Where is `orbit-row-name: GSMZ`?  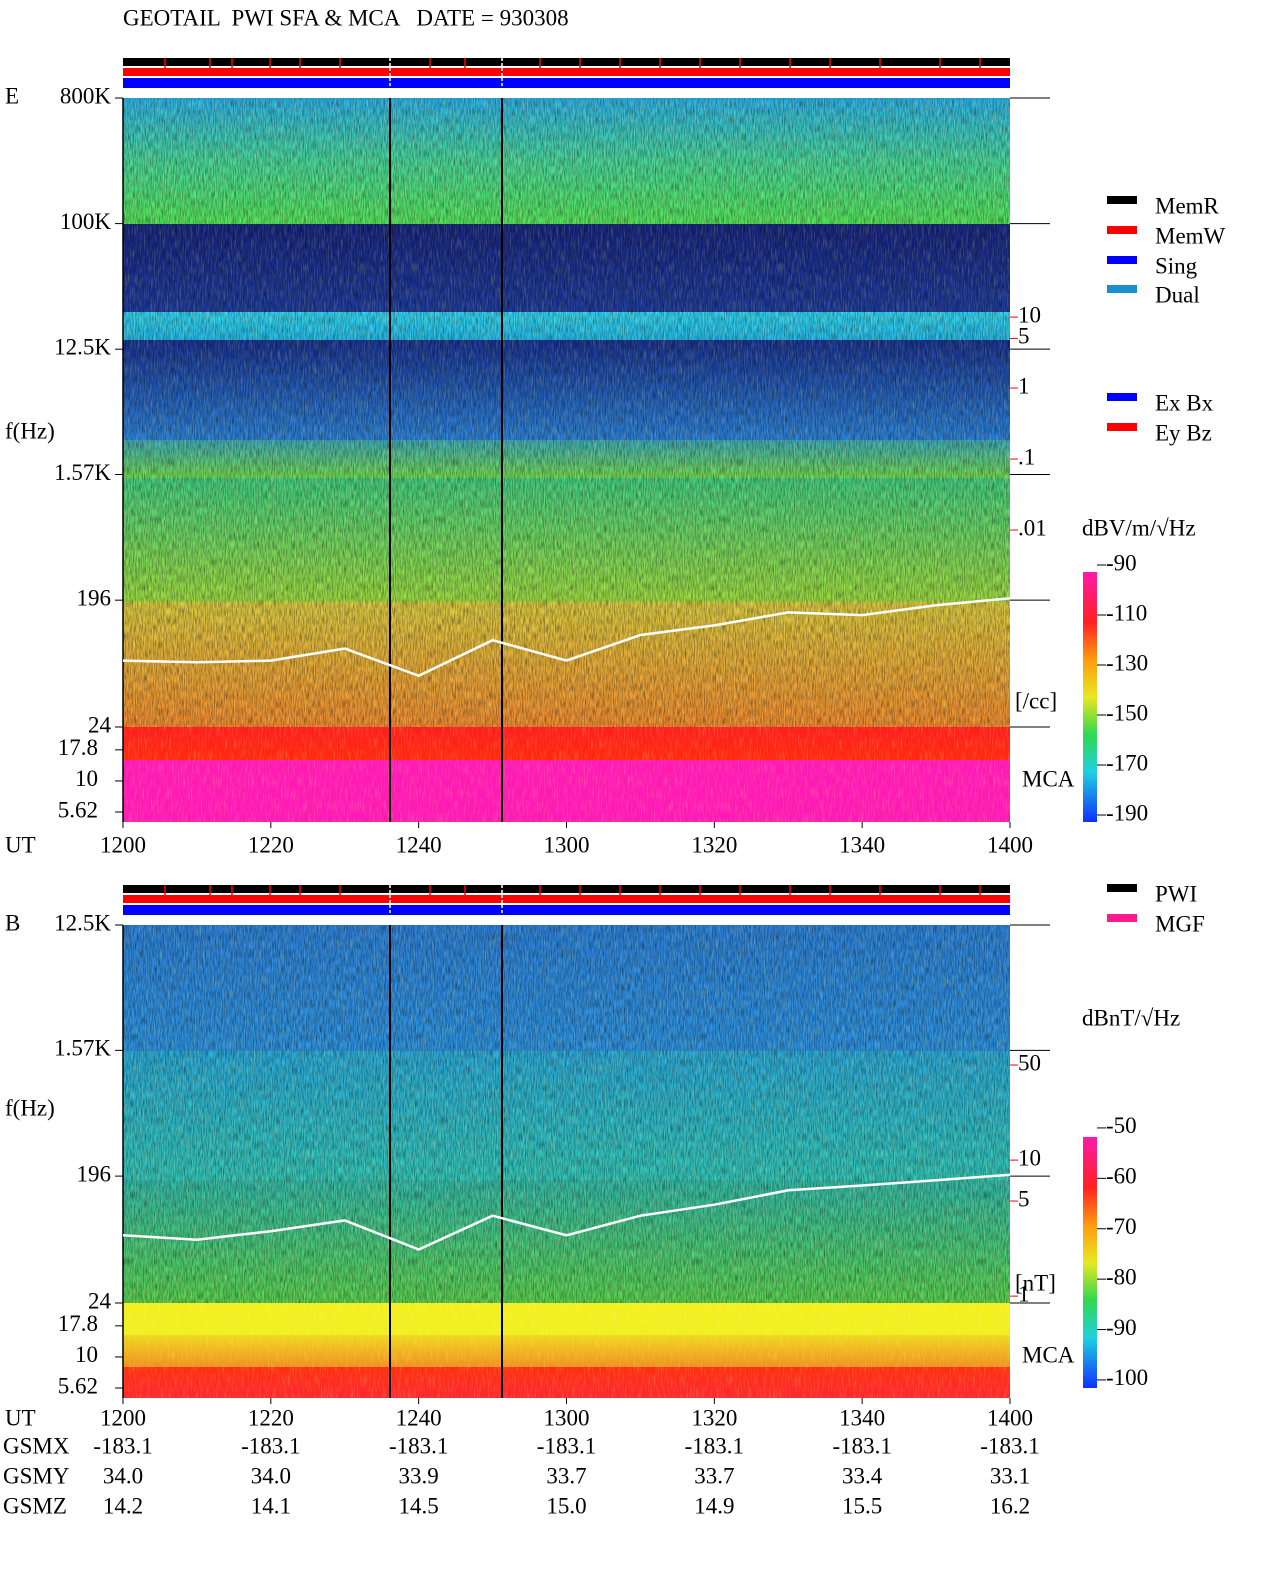
orbit-row-name: GSMZ is located at coordinates (35, 1505).